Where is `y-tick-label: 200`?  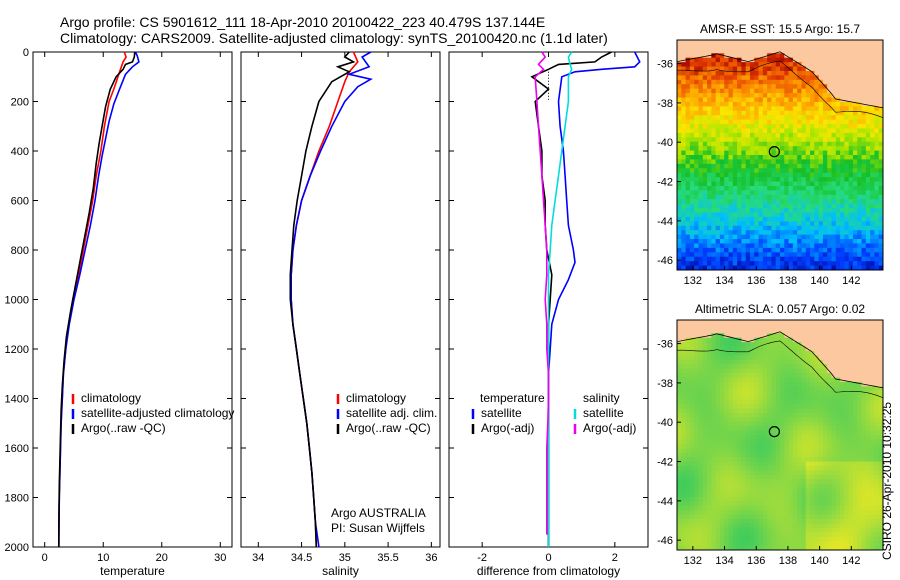 y-tick-label: 200 is located at coordinates (20, 103).